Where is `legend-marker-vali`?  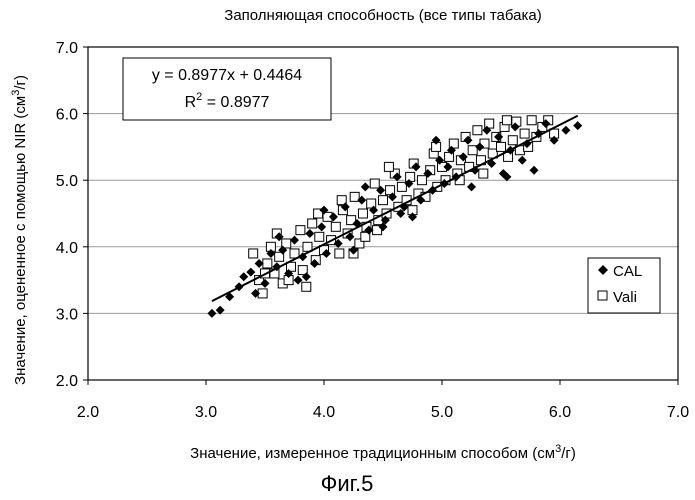 legend-marker-vali is located at coordinates (602, 295).